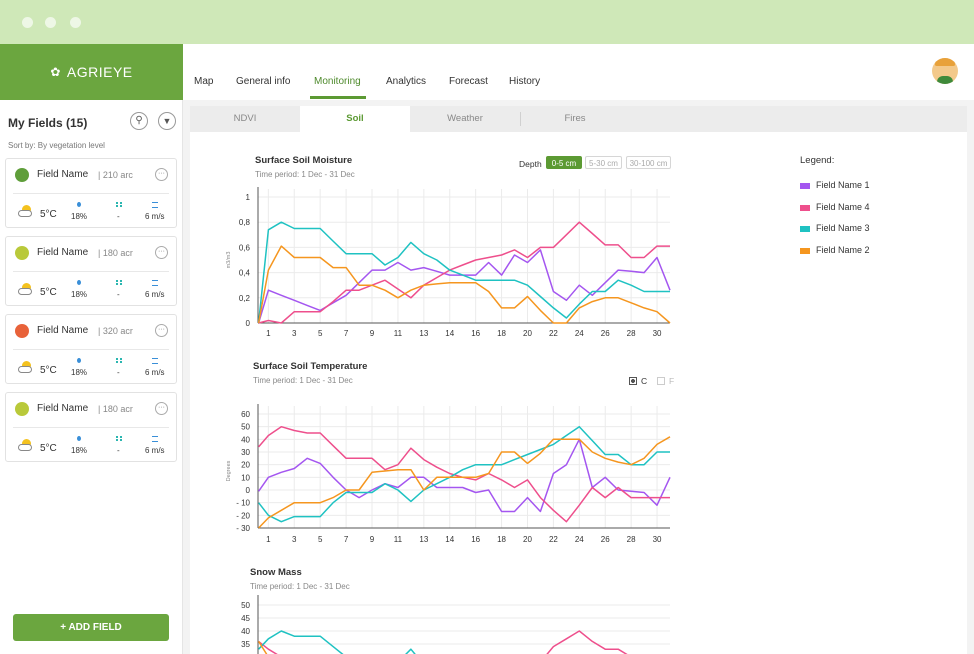  Describe the element at coordinates (465, 118) in the screenshot. I see `subtab: Weather` at that location.